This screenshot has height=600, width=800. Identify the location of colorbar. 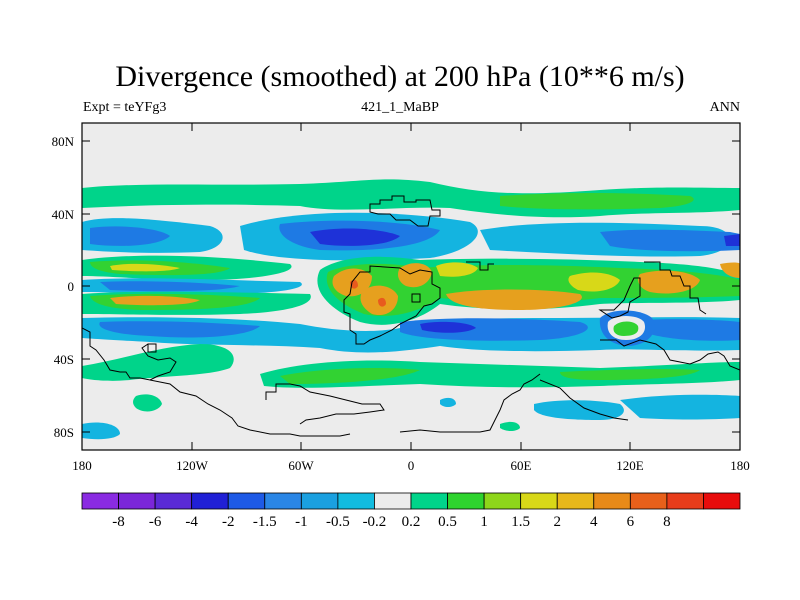
(411, 501).